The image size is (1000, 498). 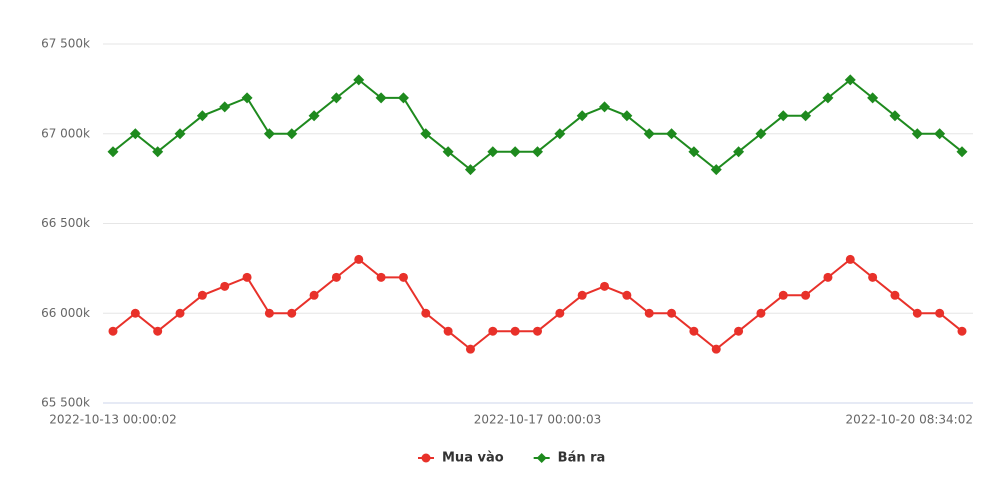 What do you see at coordinates (473, 458) in the screenshot?
I see `legend-label: Mua vào` at bounding box center [473, 458].